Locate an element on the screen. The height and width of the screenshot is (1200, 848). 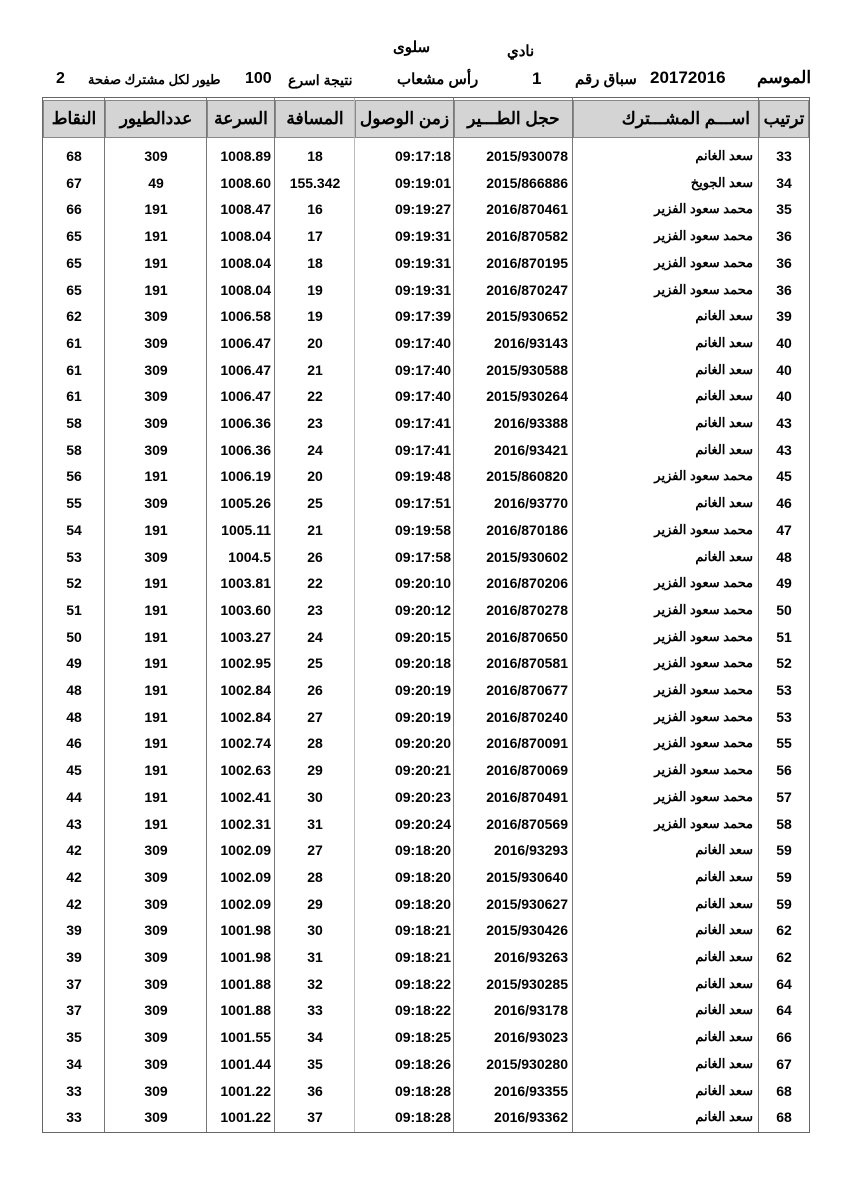
cell-rank: 58 is located at coordinates (784, 823).